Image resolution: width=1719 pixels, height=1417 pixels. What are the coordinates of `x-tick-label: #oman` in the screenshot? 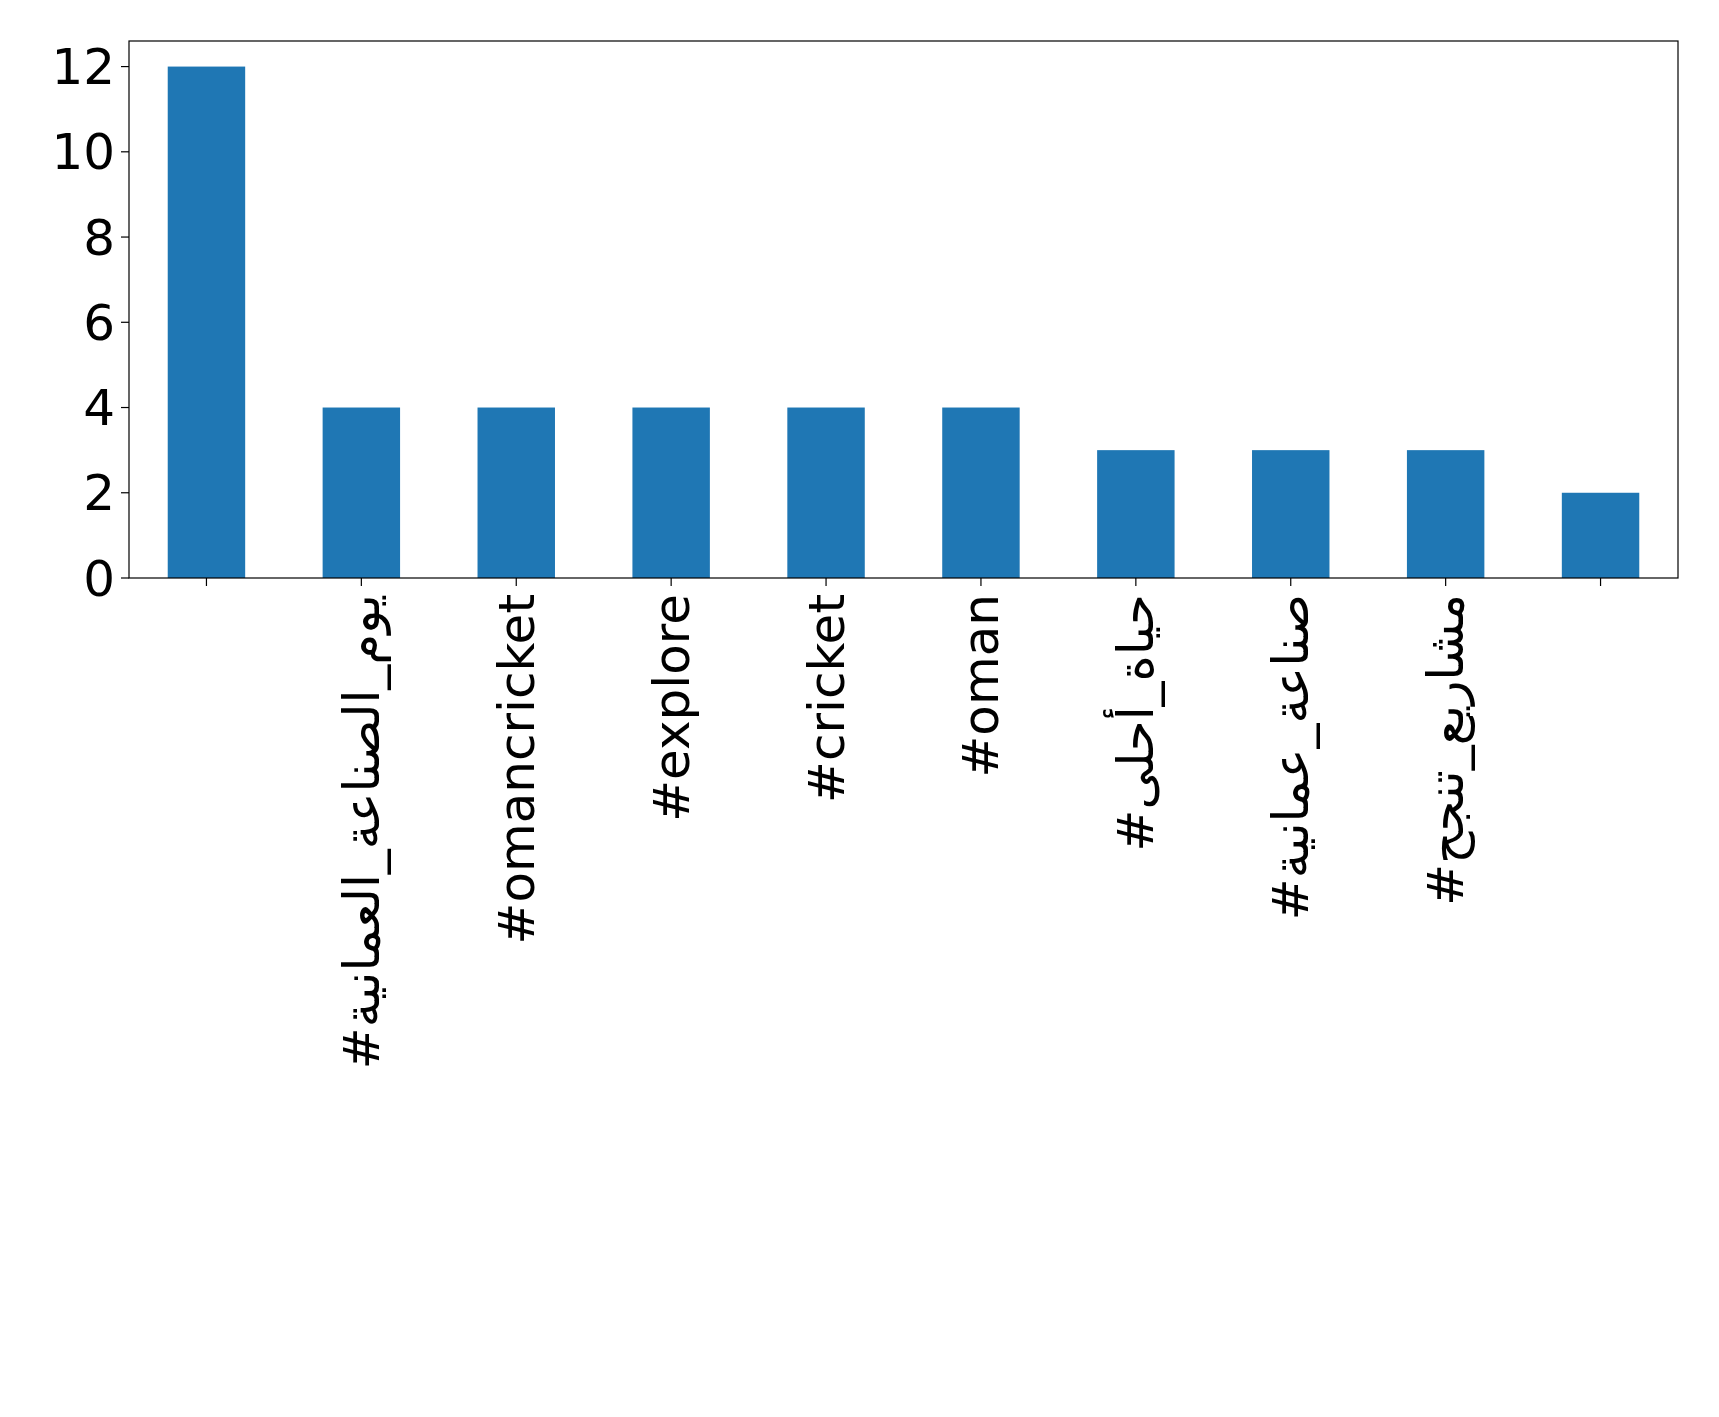 It's located at (981, 686).